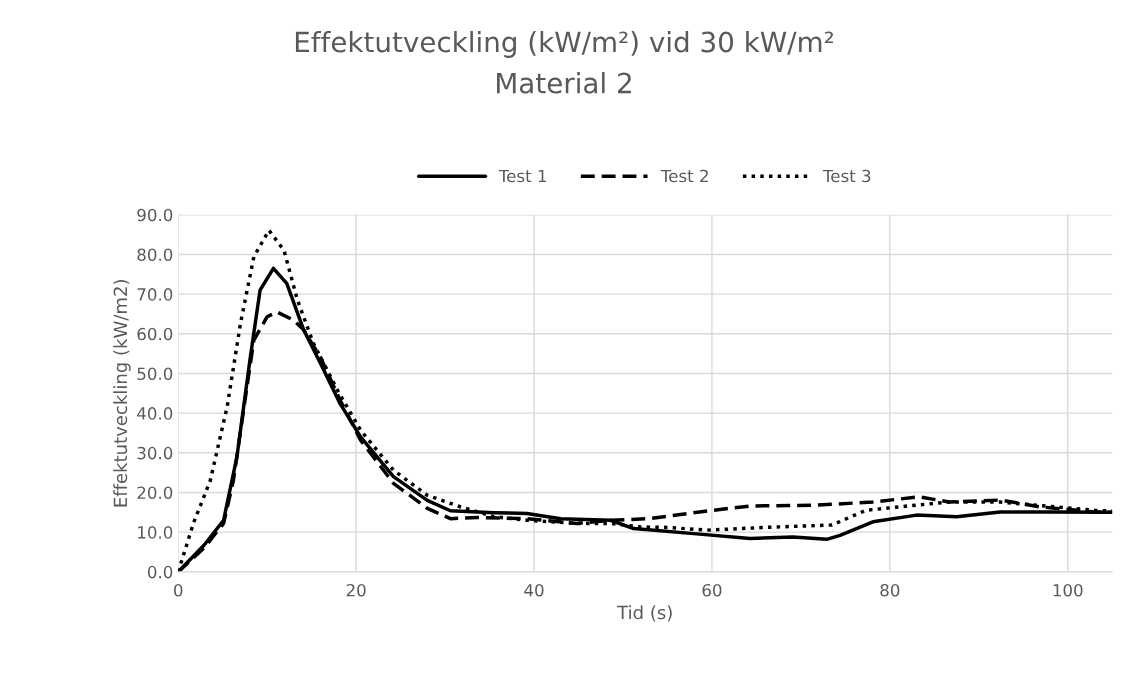  What do you see at coordinates (155, 493) in the screenshot?
I see `y-tick-label: 20.0` at bounding box center [155, 493].